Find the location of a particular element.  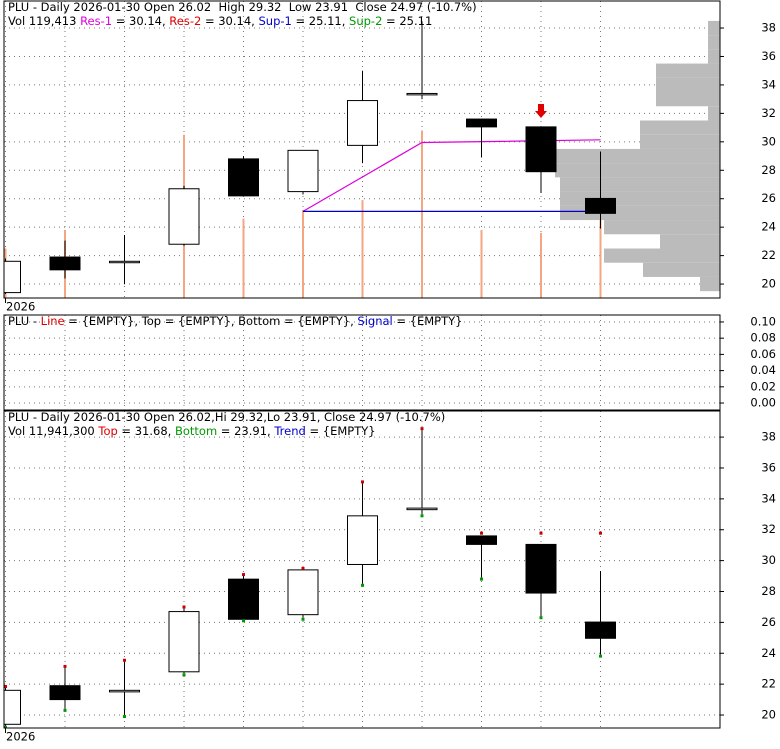

y-tick-label: 0.08 is located at coordinates (763, 338).